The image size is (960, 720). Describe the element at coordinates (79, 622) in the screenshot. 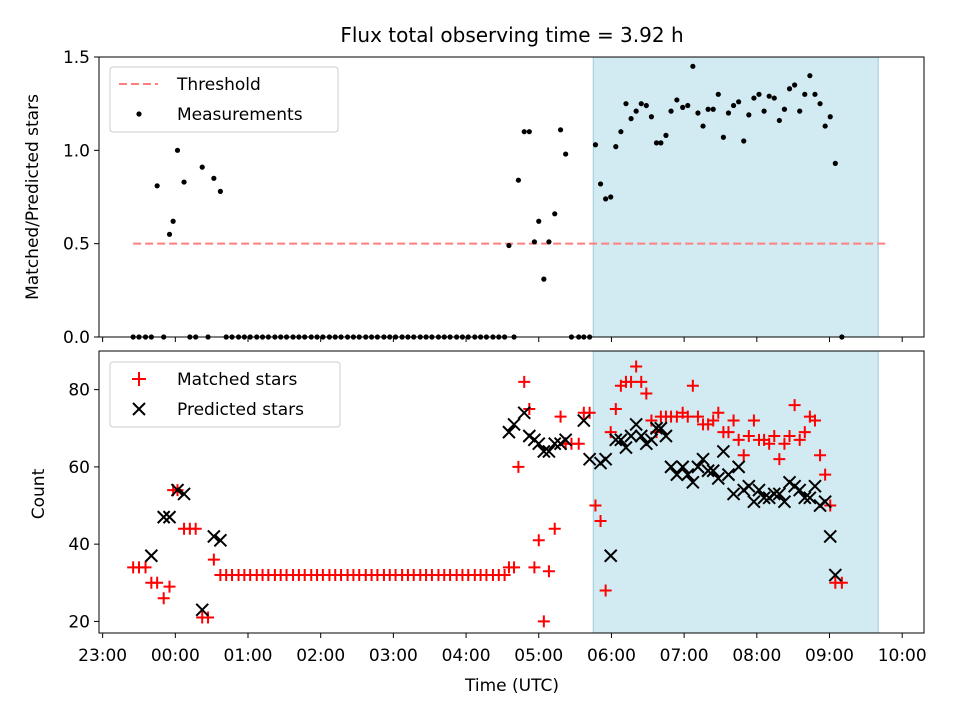

I see `count-y-tick-label: 20` at that location.